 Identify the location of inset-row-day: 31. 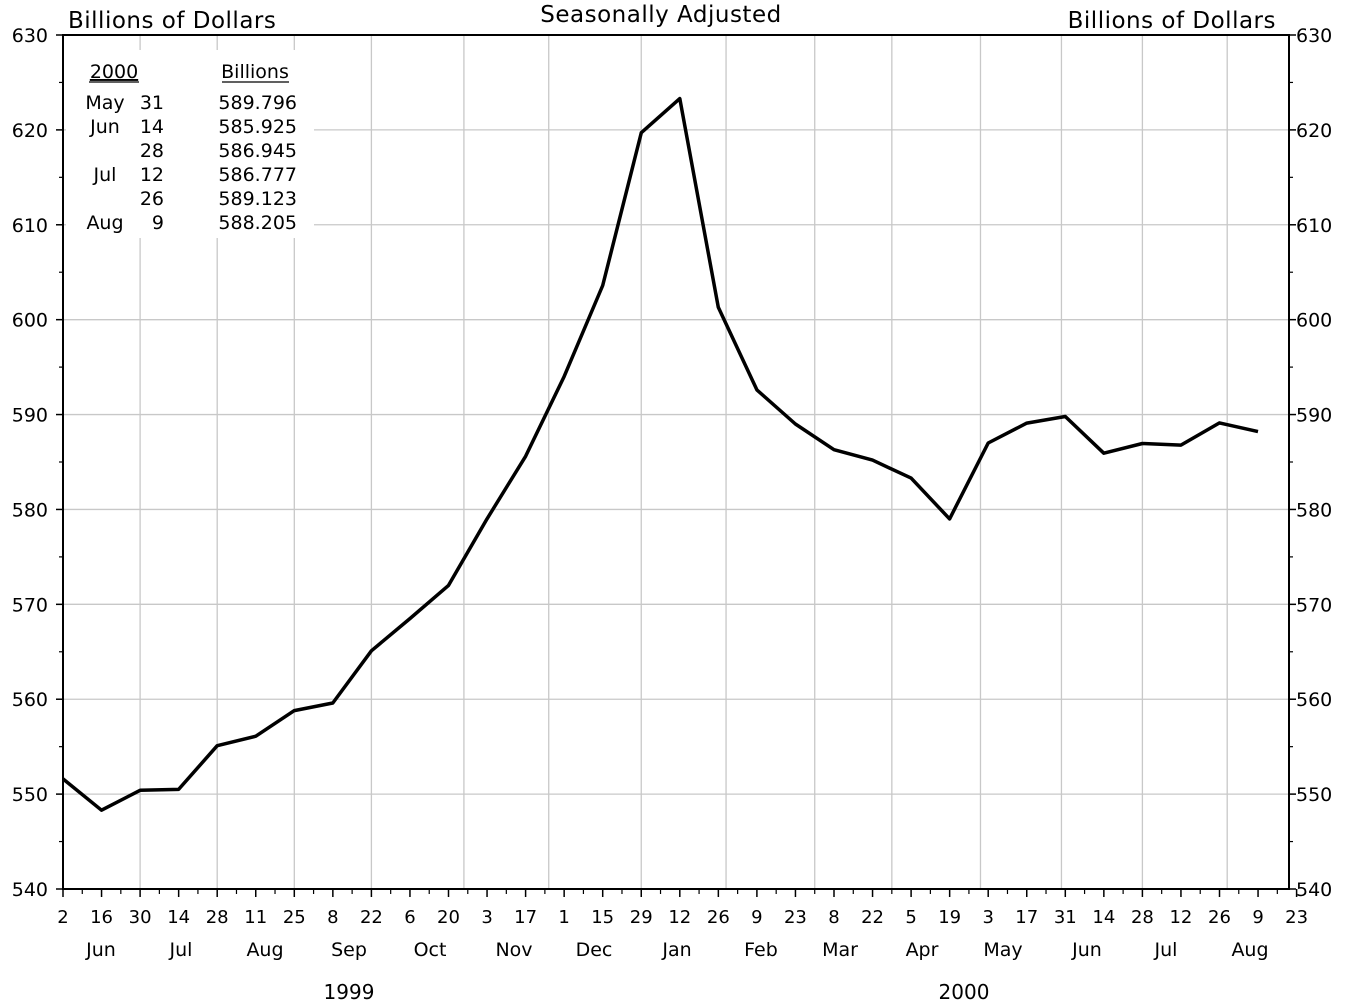
(152, 103).